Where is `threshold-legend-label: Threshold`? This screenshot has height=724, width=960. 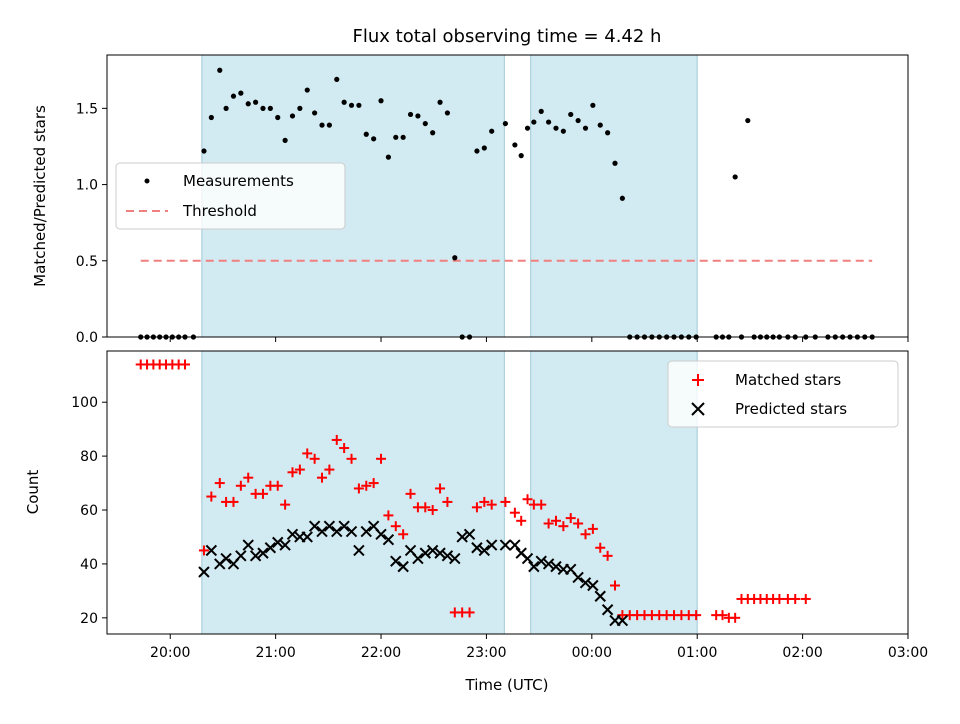 threshold-legend-label: Threshold is located at coordinates (219, 211).